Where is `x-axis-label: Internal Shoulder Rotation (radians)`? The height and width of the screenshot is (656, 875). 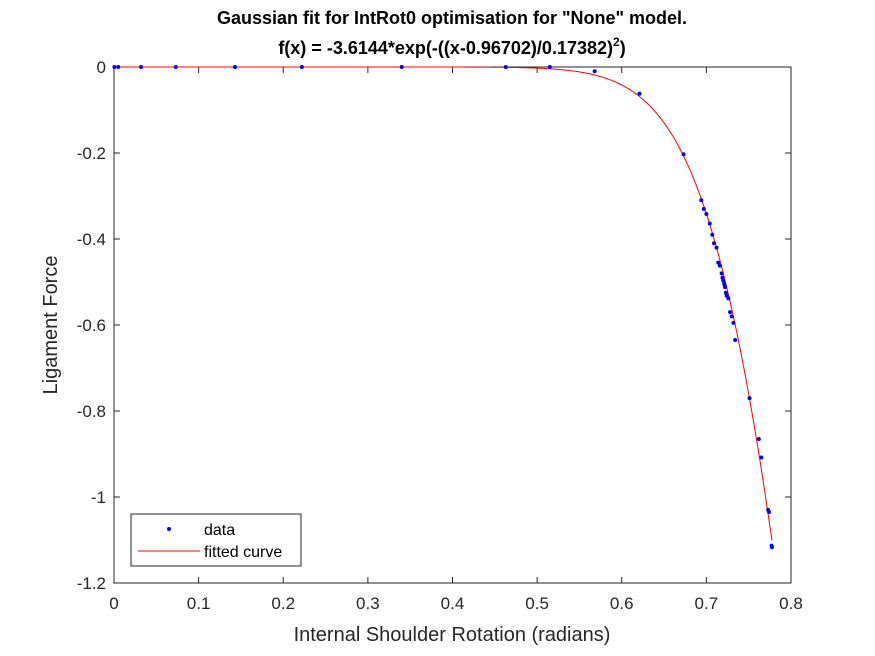
x-axis-label: Internal Shoulder Rotation (radians) is located at coordinates (452, 635).